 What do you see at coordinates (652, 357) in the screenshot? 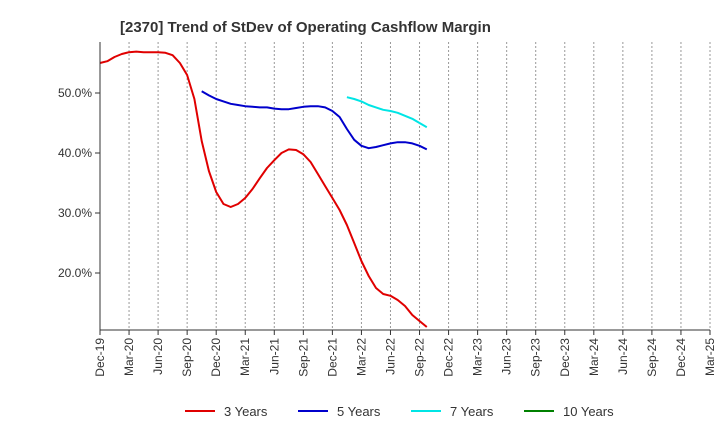
I see `x-tick-label: Sep-24` at bounding box center [652, 357].